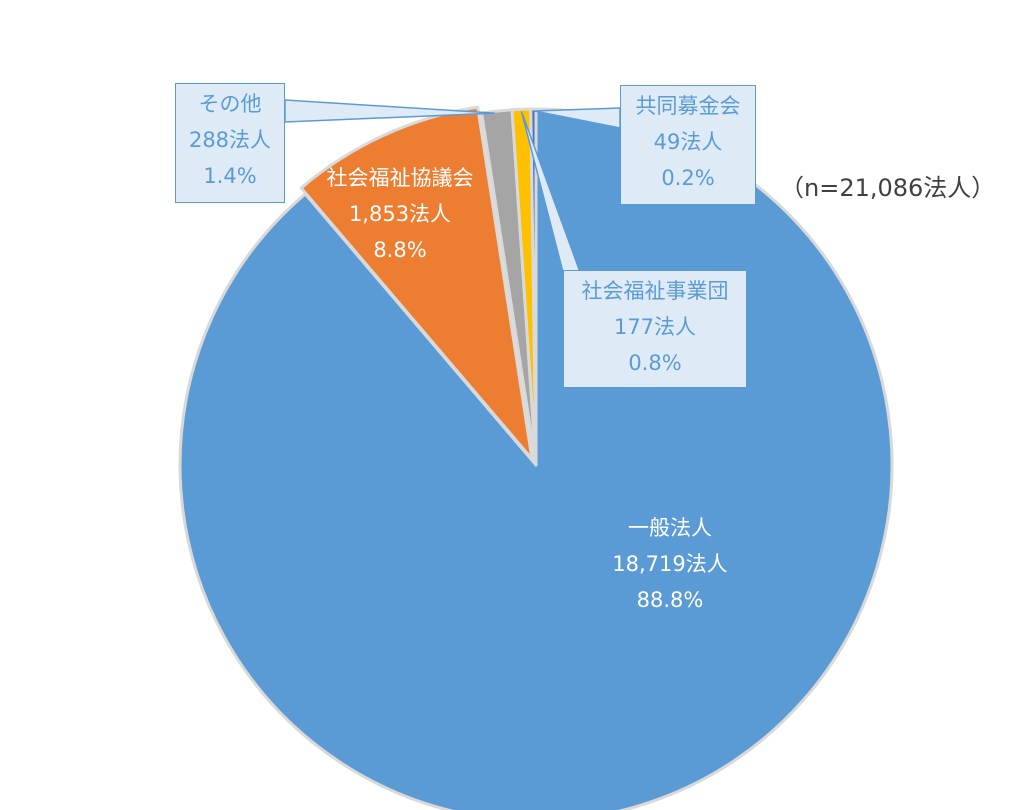 The height and width of the screenshot is (810, 1018). I want to click on slice-percent: 0.8%, so click(655, 363).